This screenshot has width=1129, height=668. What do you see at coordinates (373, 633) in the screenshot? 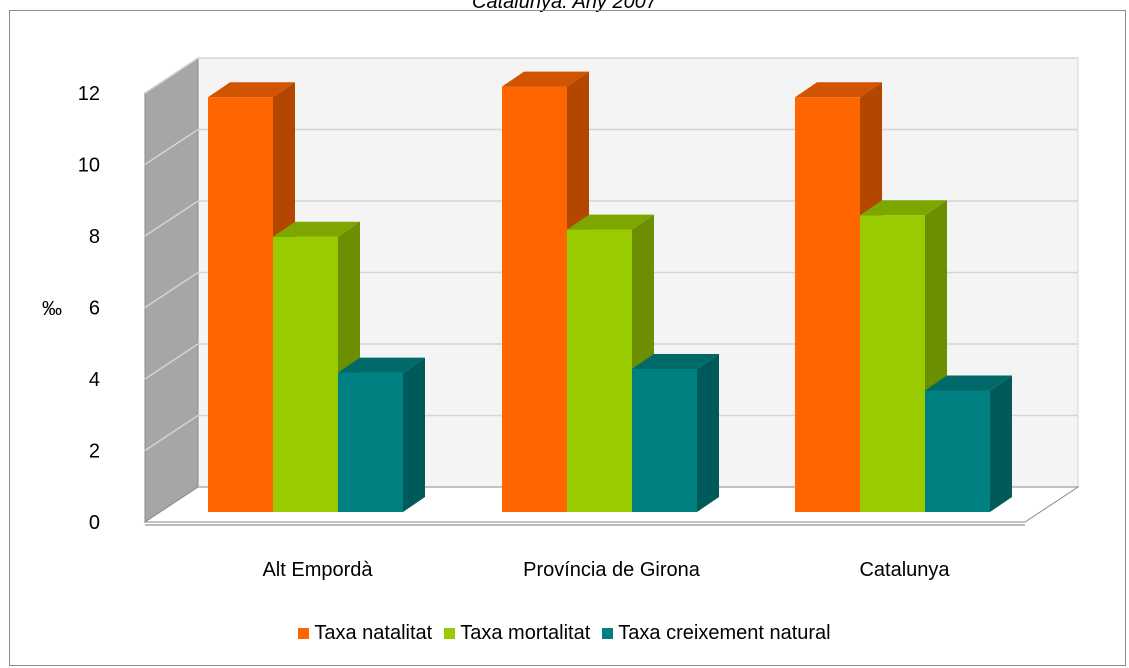
I see `legend-label: Taxa natalitat` at bounding box center [373, 633].